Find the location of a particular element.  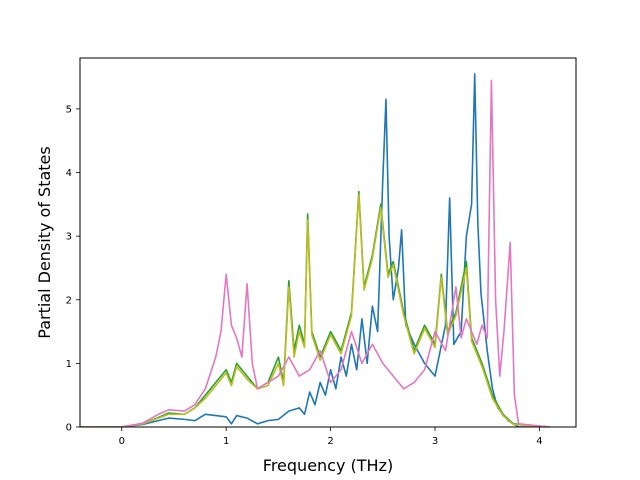

x-tick-label: 4 is located at coordinates (539, 441).